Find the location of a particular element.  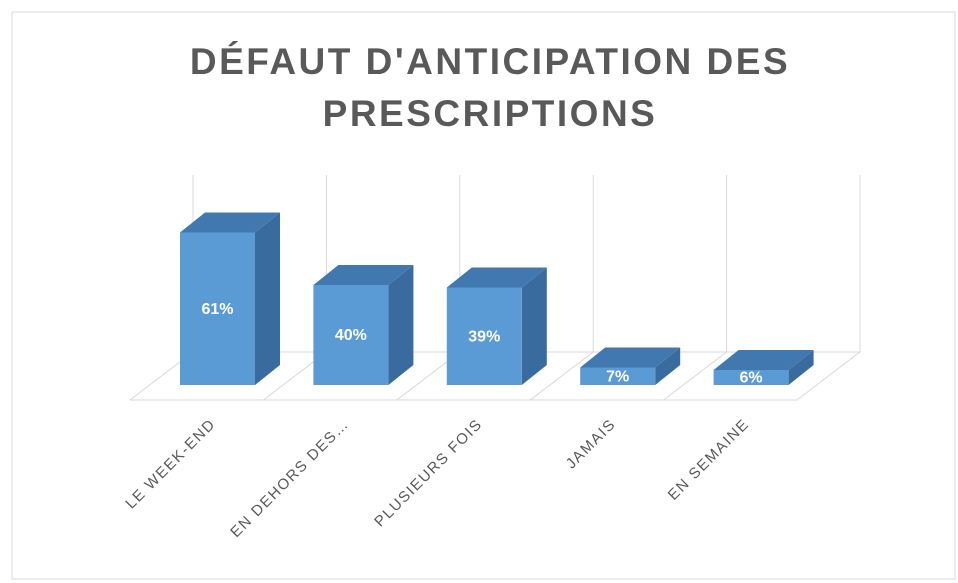

data-label: 6% is located at coordinates (751, 378).